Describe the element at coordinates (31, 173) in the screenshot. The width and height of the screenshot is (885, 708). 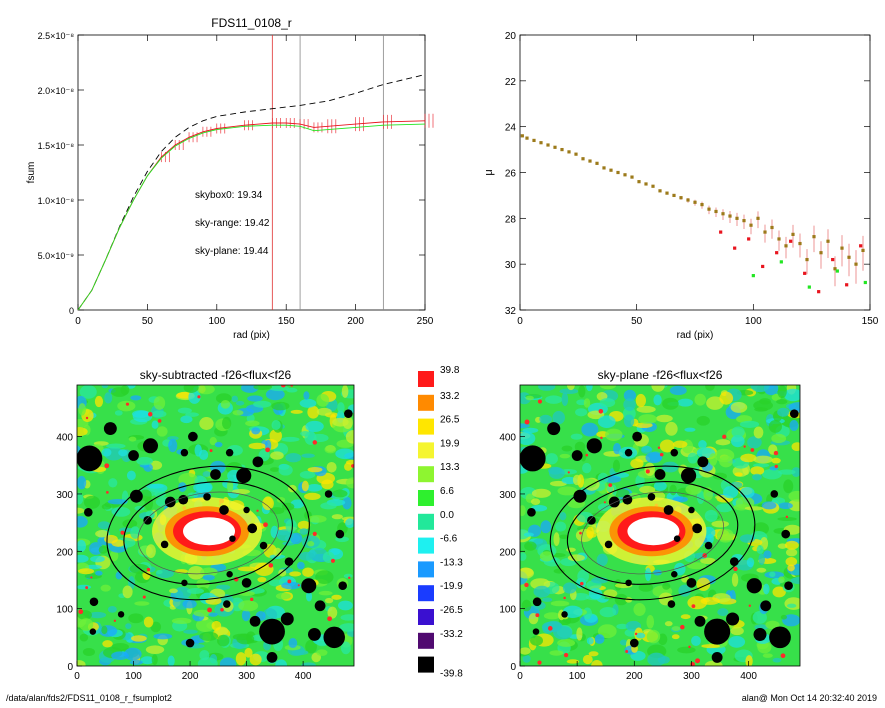
I see `y-axis-label: fsum` at that location.